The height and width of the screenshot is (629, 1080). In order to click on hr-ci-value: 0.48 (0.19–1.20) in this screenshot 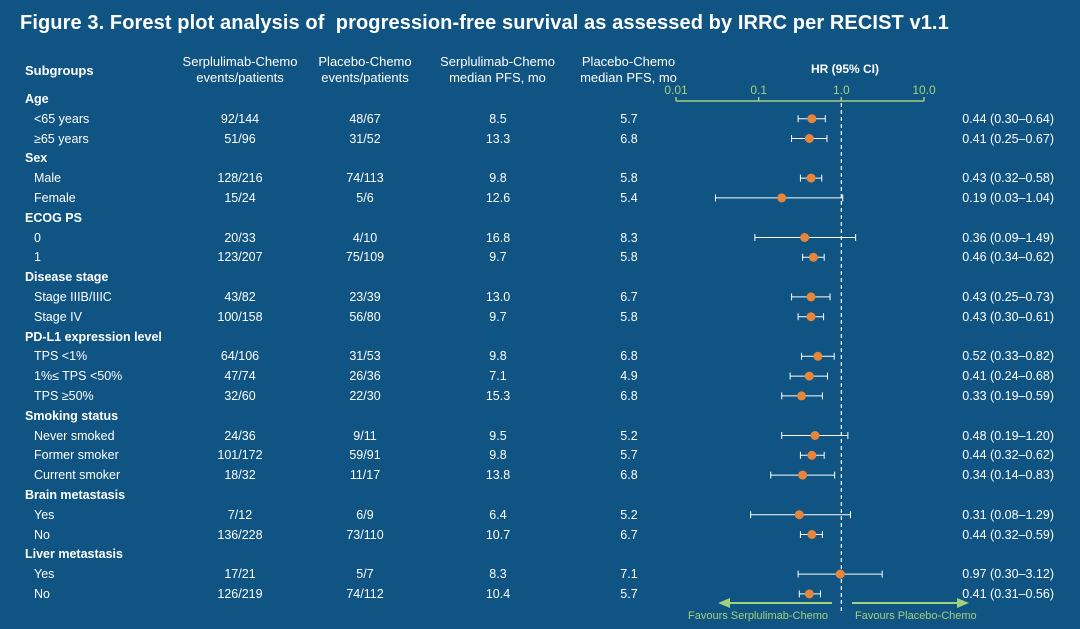, I will do `click(1008, 435)`.